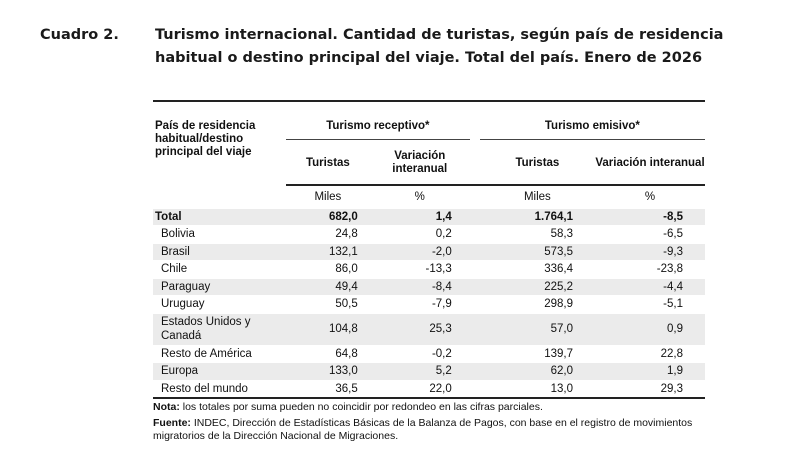 The width and height of the screenshot is (800, 454). What do you see at coordinates (328, 287) in the screenshot?
I see `cell-value: 49,4` at bounding box center [328, 287].